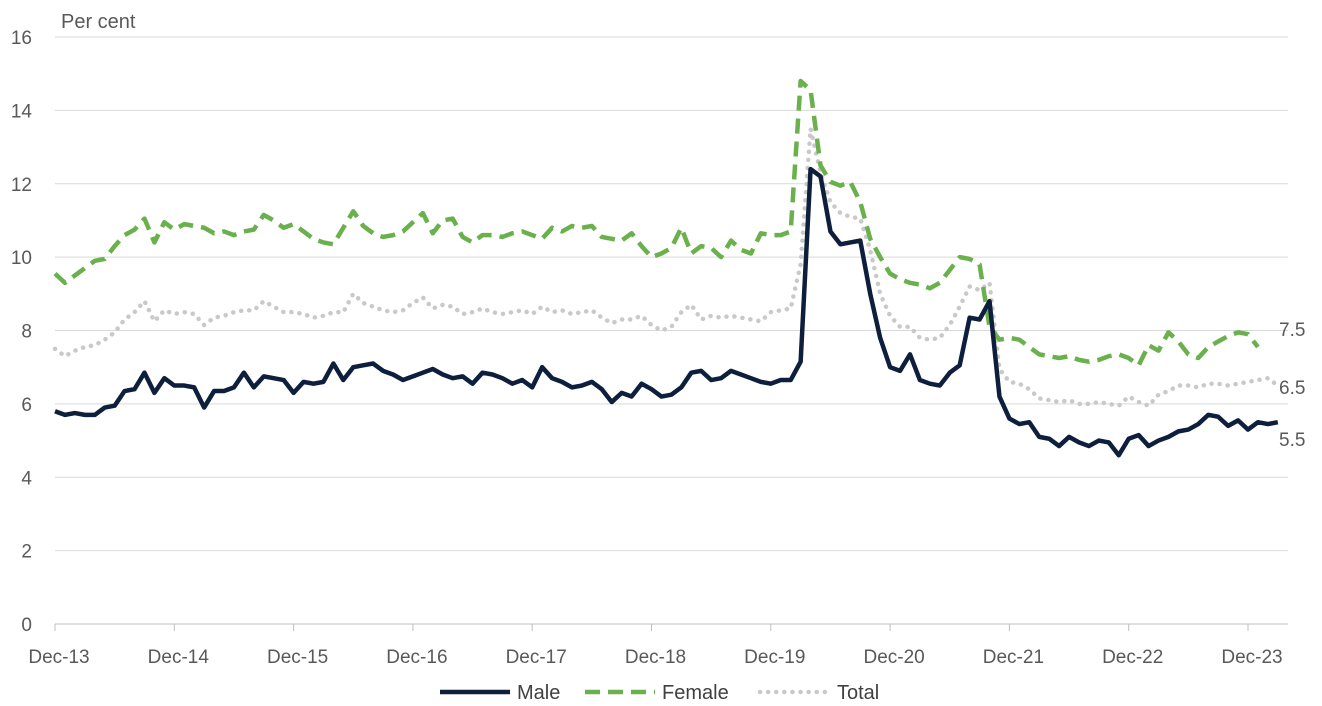 This screenshot has width=1322, height=706. What do you see at coordinates (416, 657) in the screenshot?
I see `x-tick-label: Dec-16` at bounding box center [416, 657].